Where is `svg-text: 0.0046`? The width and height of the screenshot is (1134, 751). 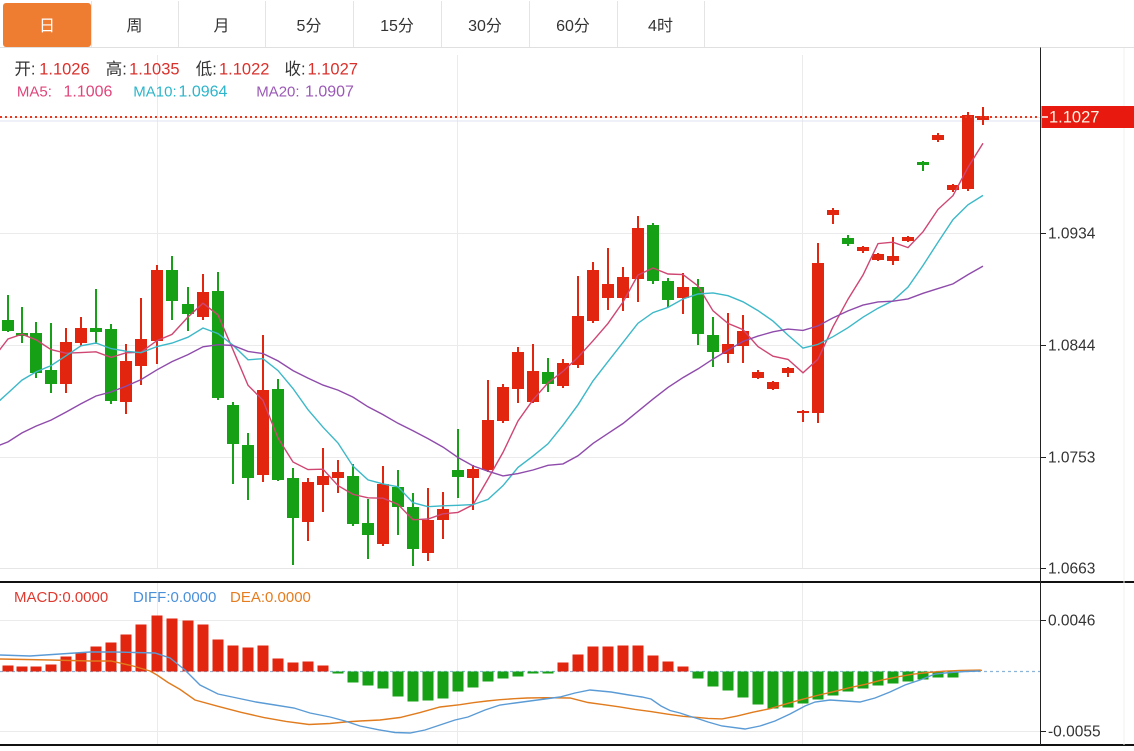 svg-text: 0.0046 is located at coordinates (1071, 621).